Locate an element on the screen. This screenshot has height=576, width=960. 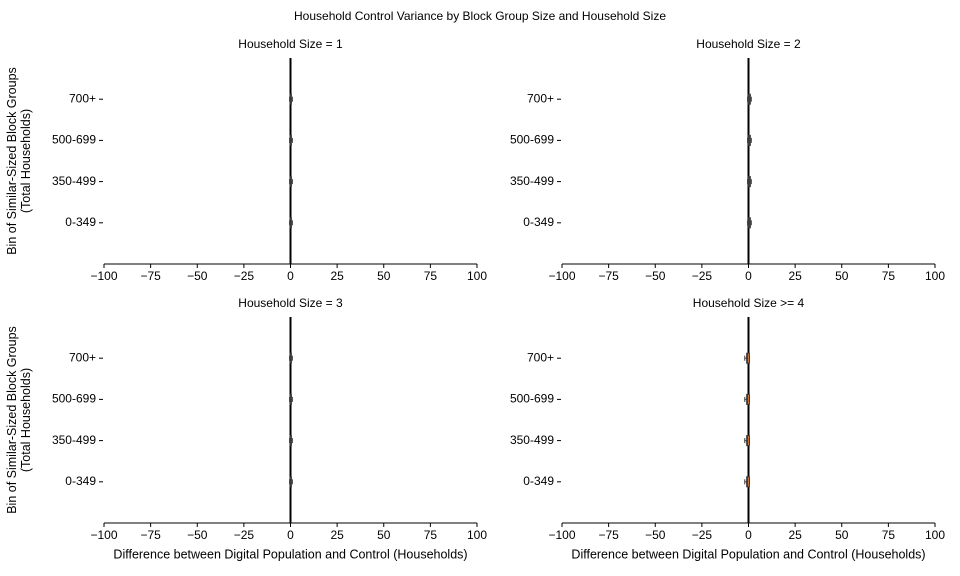
panel-title: Household Size = 3 is located at coordinates (290, 303).